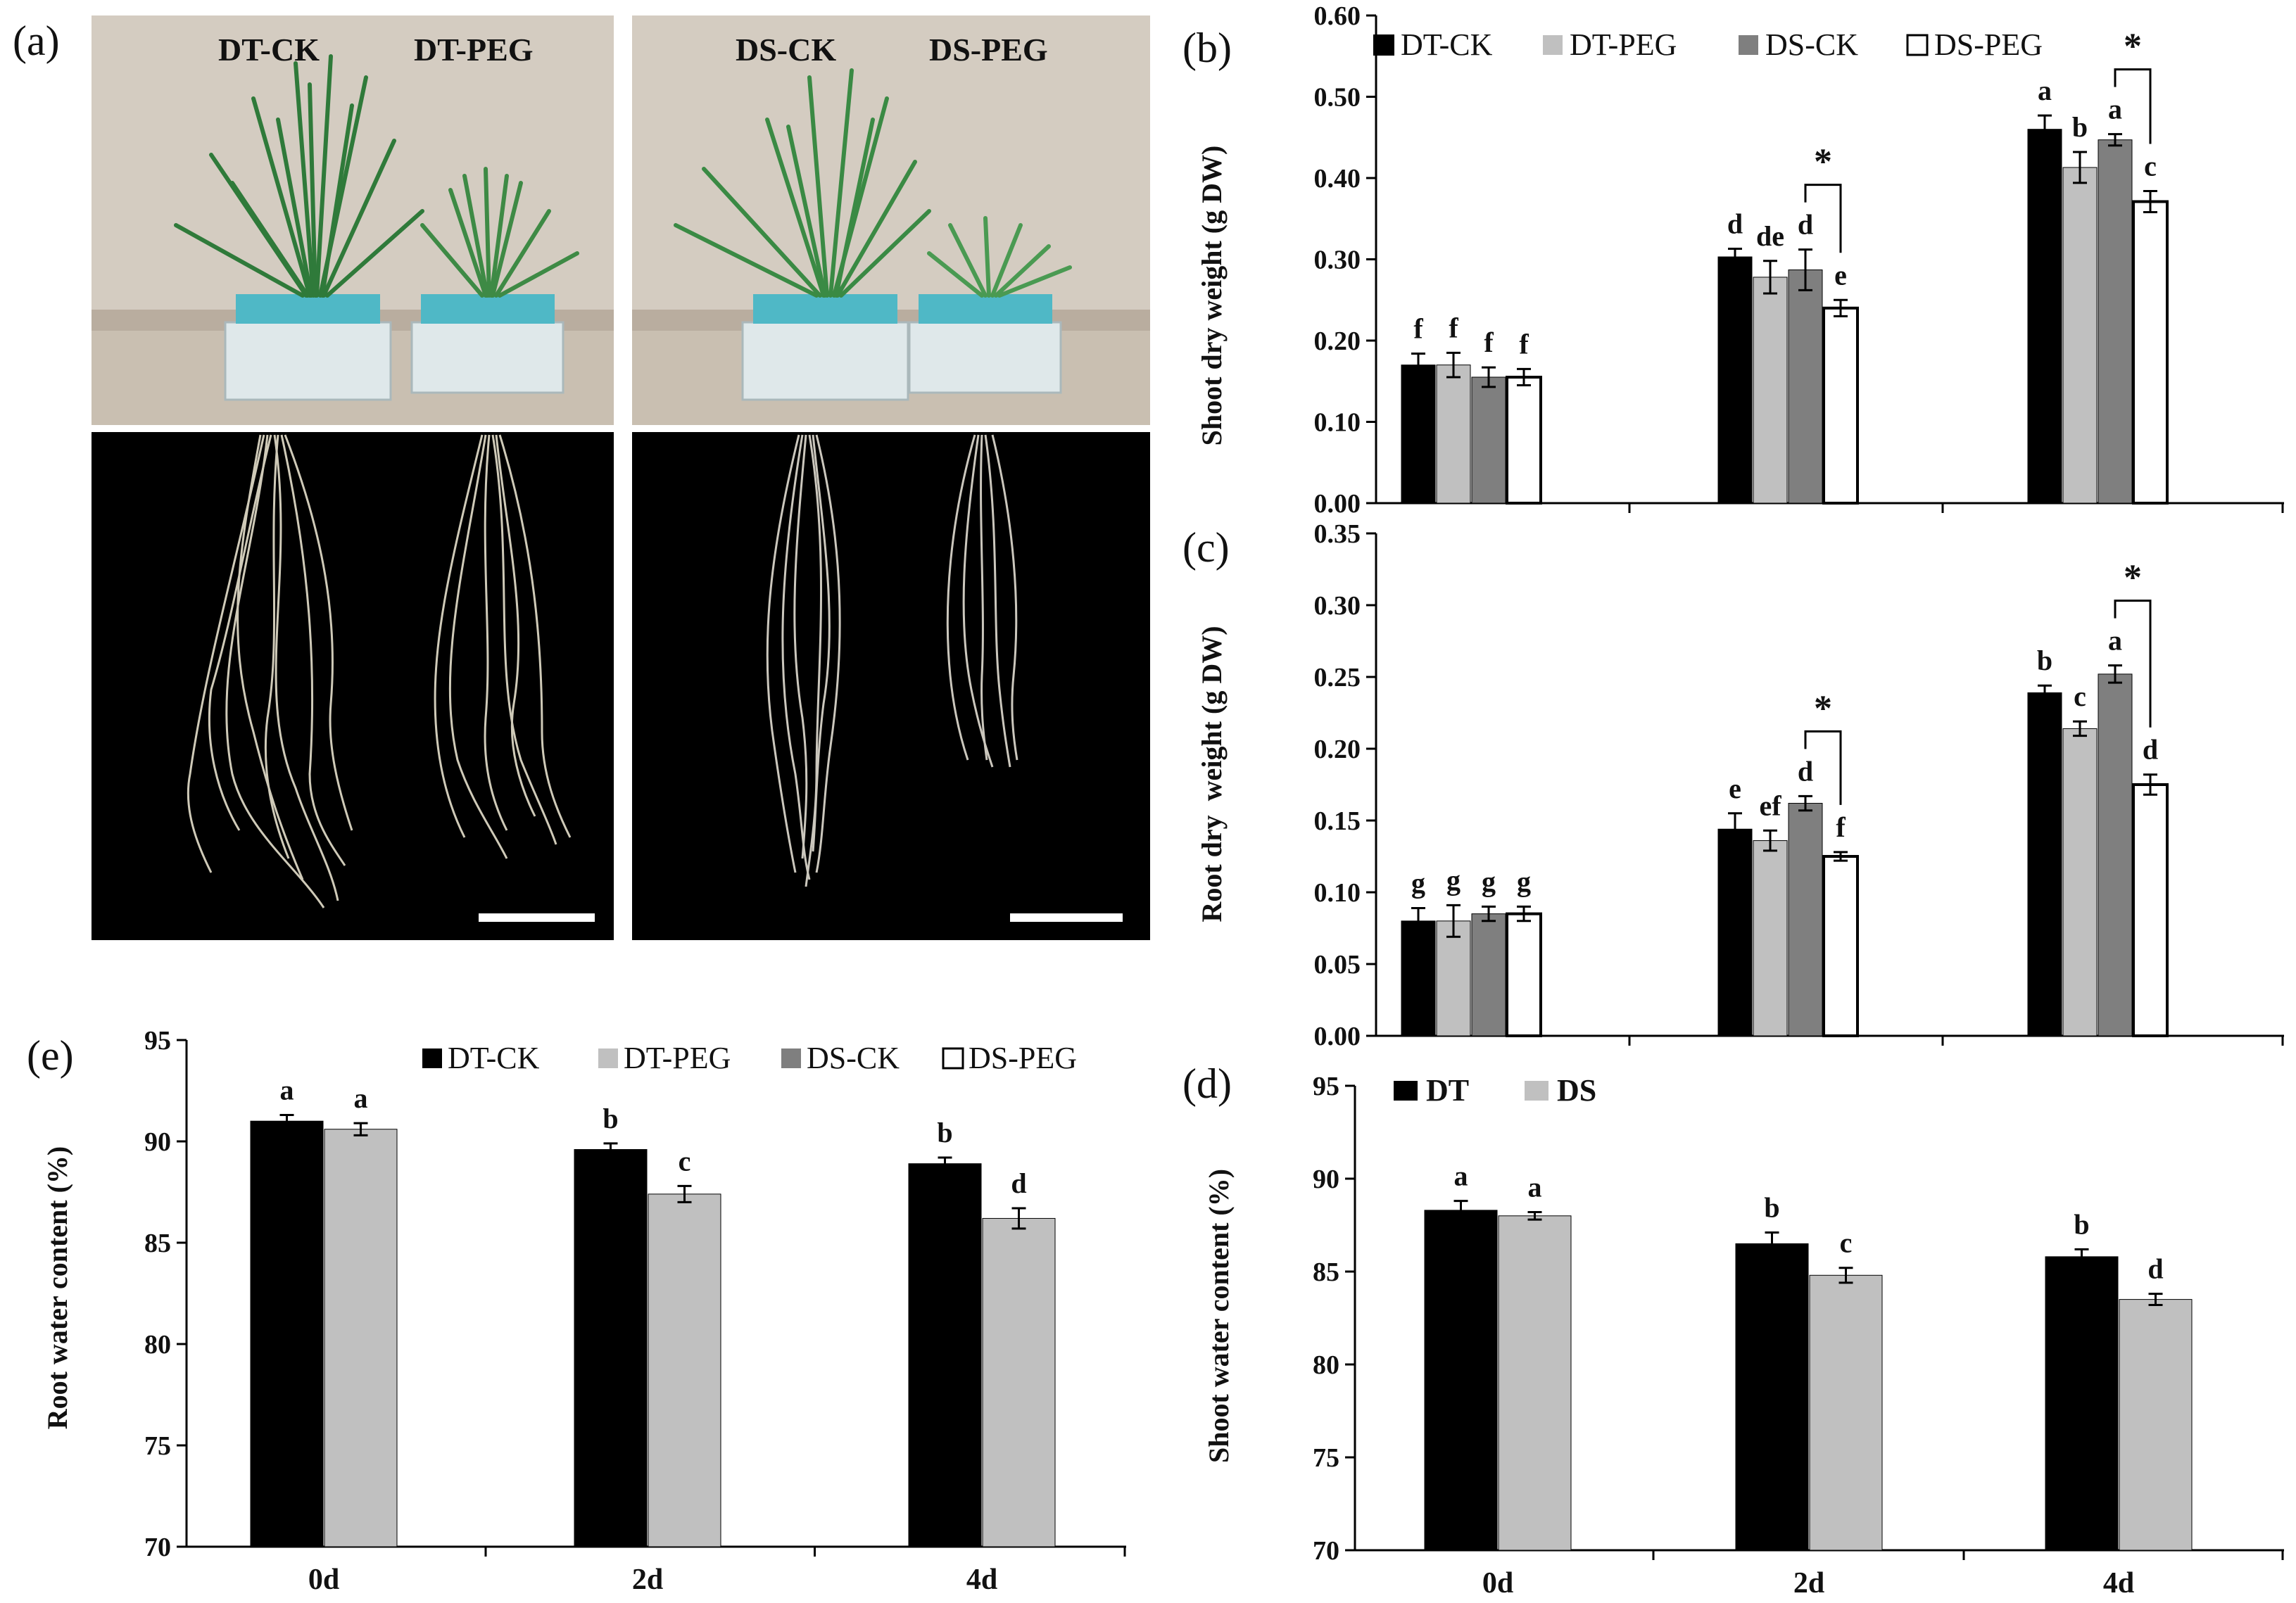 The width and height of the screenshot is (2296, 1603). What do you see at coordinates (1808, 1583) in the screenshot?
I see `panel-d-xtick-label: 2d` at bounding box center [1808, 1583].